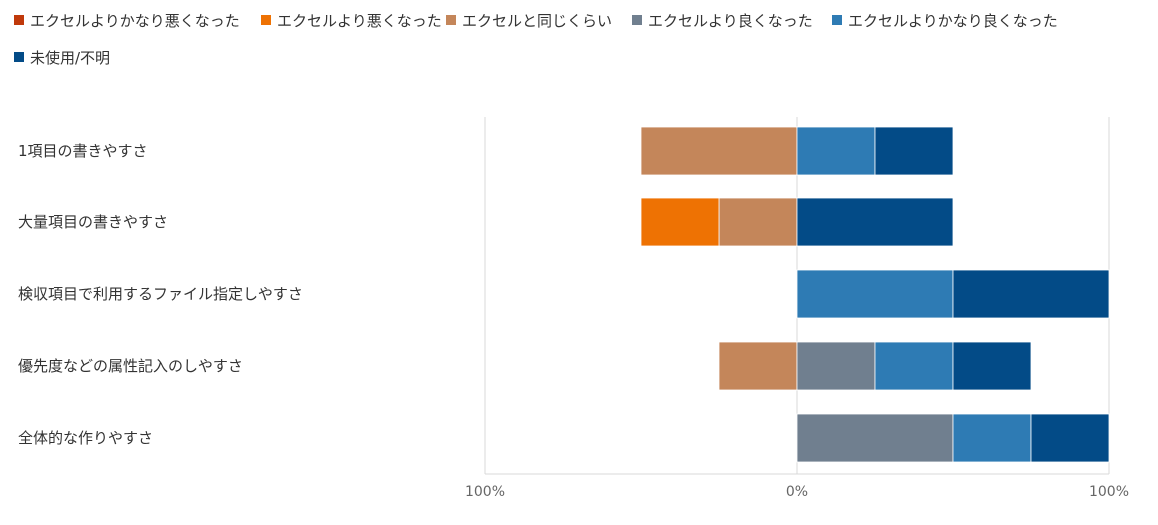  What do you see at coordinates (797, 492) in the screenshot?
I see `x-tick-label: 0%` at bounding box center [797, 492].